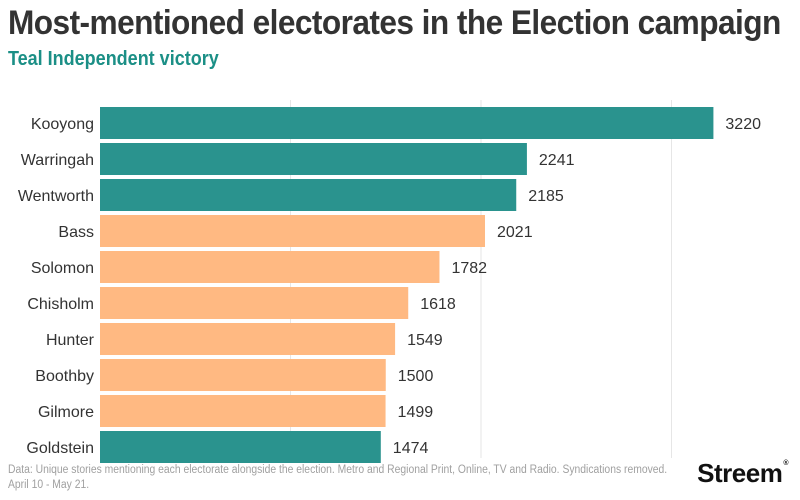 The width and height of the screenshot is (800, 500). Describe the element at coordinates (57, 160) in the screenshot. I see `category-label-warringah: Warringah` at that location.